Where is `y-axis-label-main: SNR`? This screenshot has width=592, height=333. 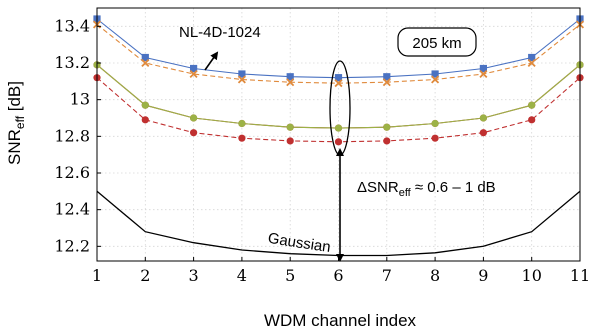
y-axis-label-main: SNR is located at coordinates (14, 147).